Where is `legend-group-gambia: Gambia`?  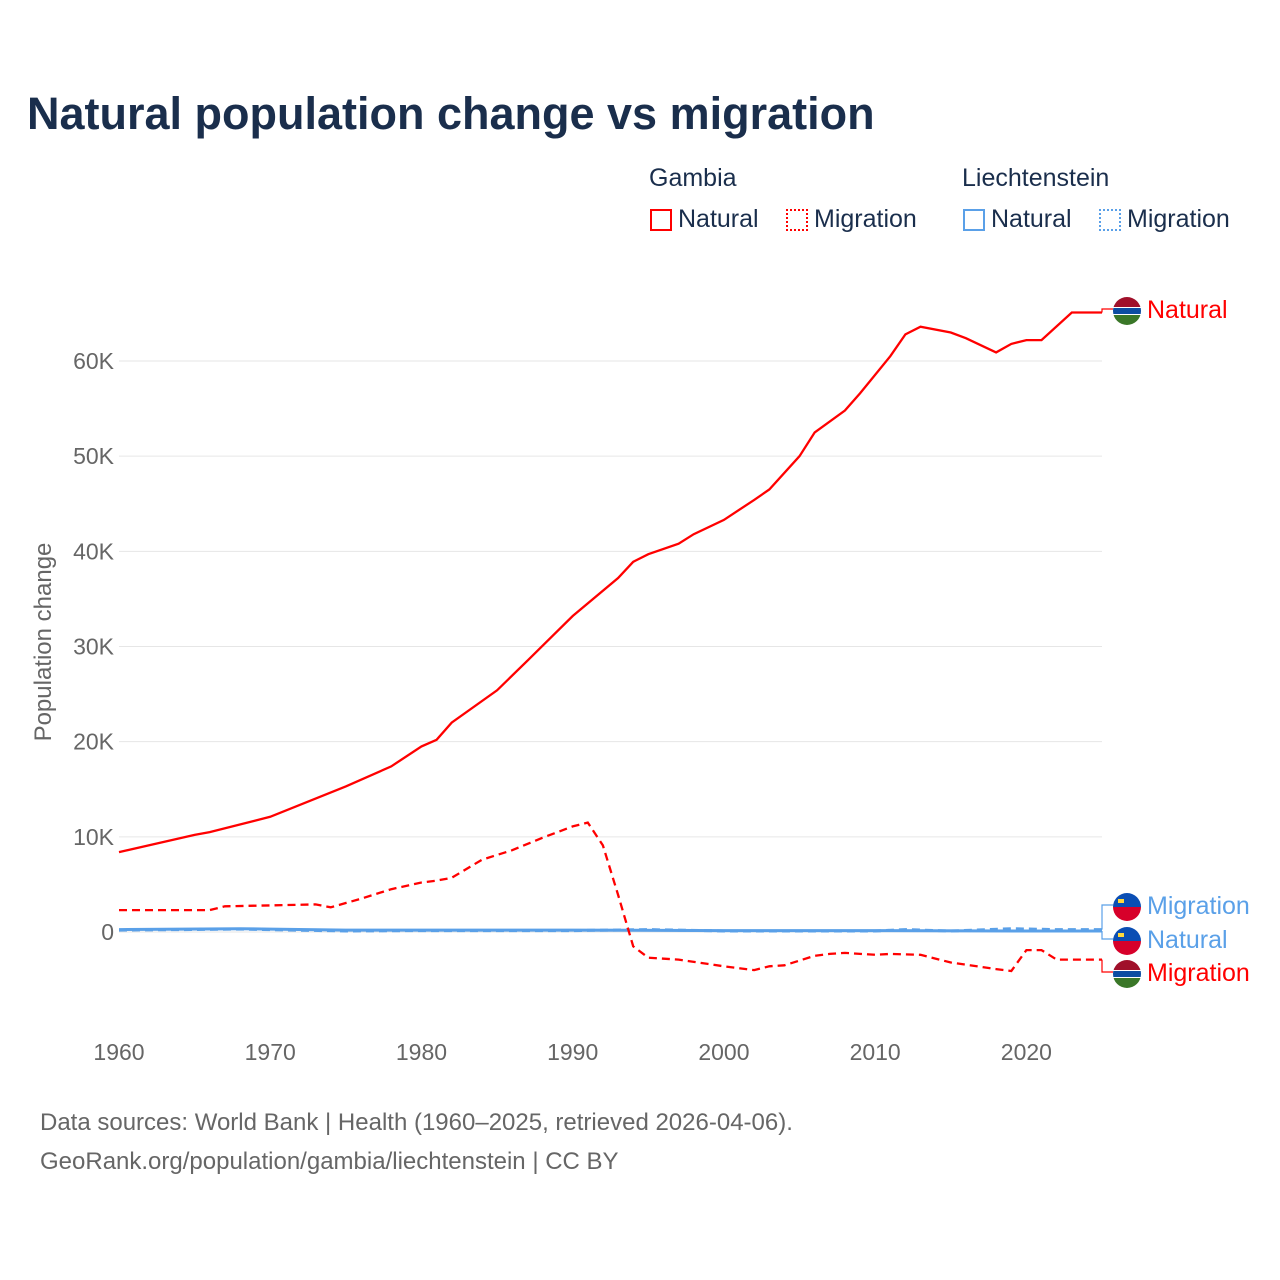
legend-group-gambia: Gambia is located at coordinates (693, 178).